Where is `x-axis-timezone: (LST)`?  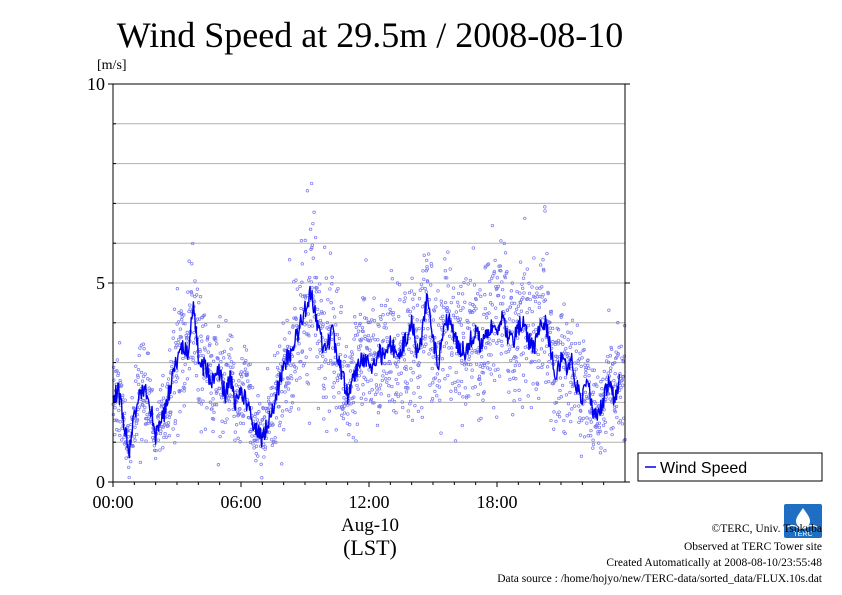
x-axis-timezone: (LST) is located at coordinates (370, 547).